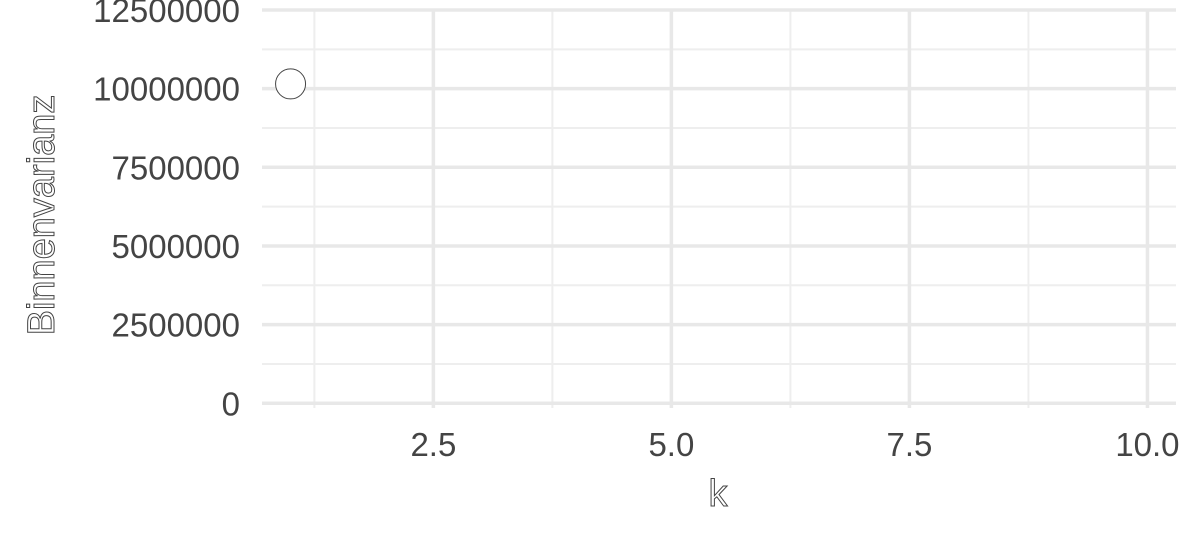 The width and height of the screenshot is (1200, 540). Describe the element at coordinates (166, 89) in the screenshot. I see `y-tick-label: 10000000` at that location.